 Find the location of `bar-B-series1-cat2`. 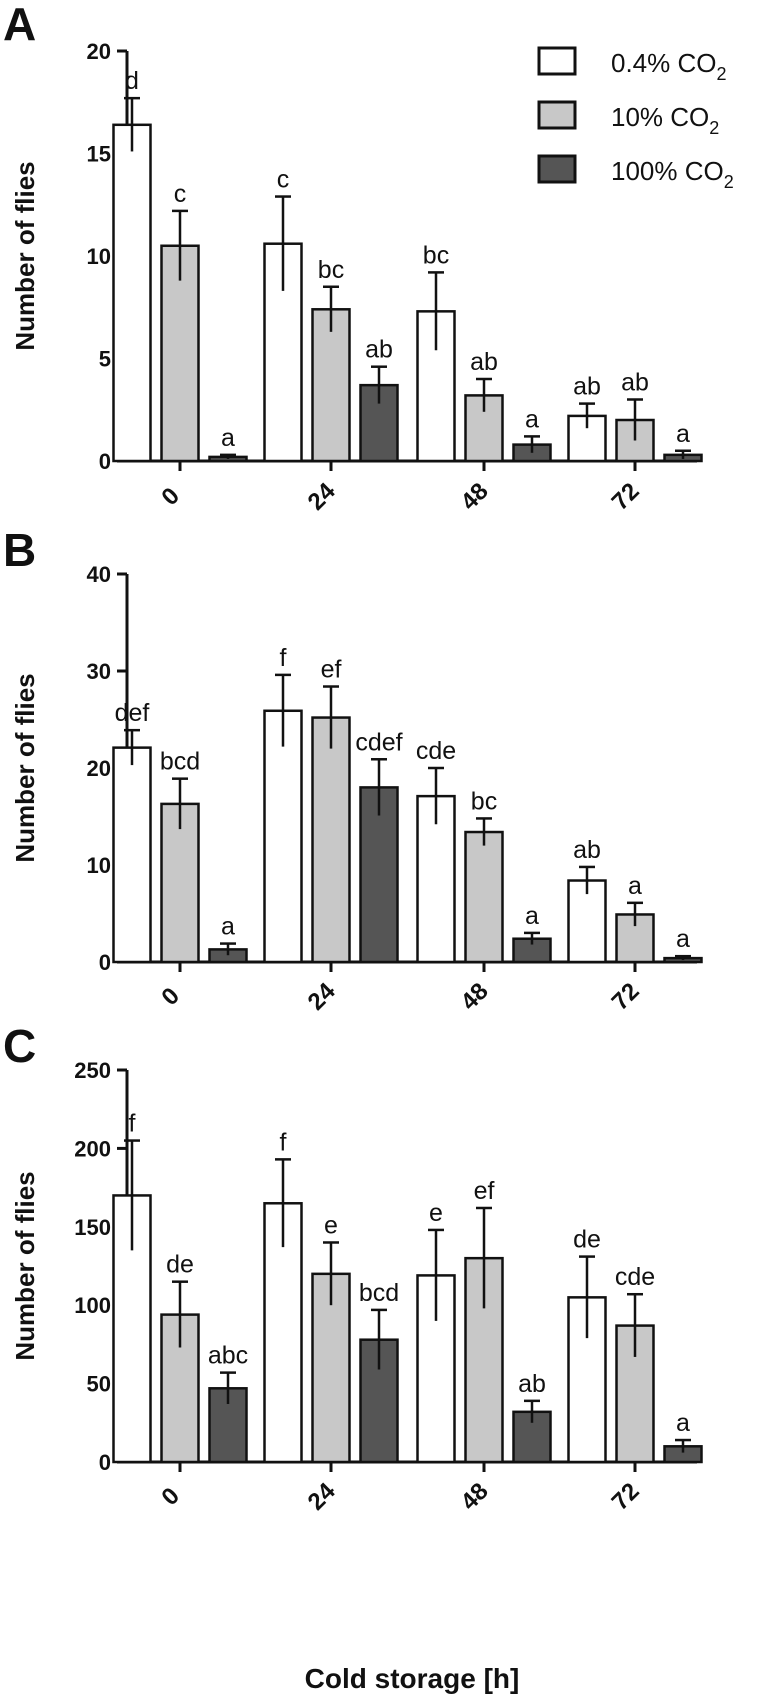

bar-B-series1-cat2 is located at coordinates (484, 897).